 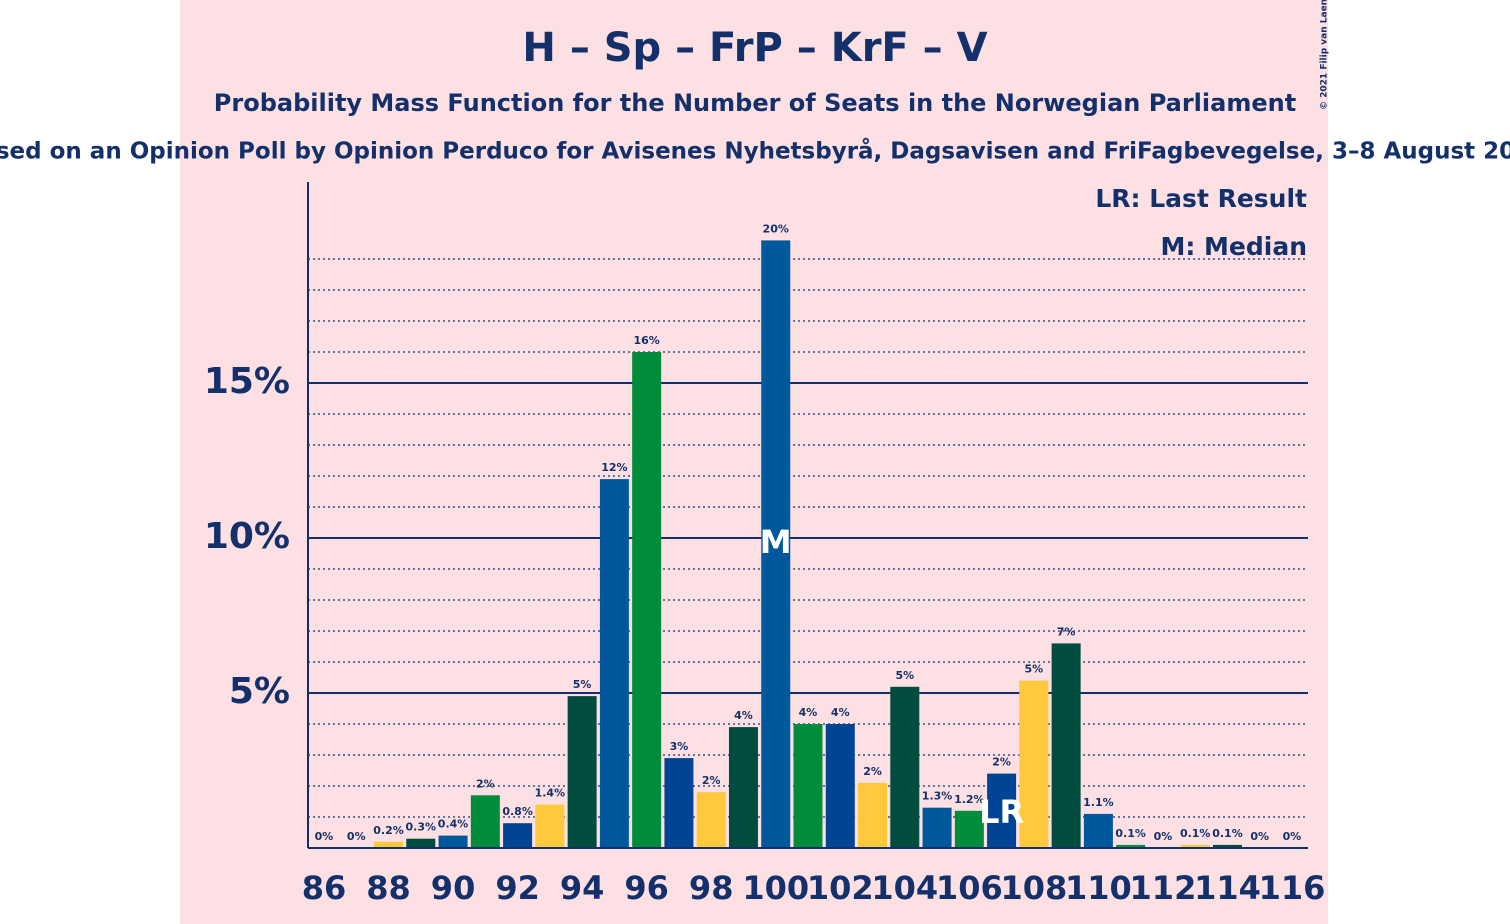 I want to click on copyright: © 2021 Filip van Laenen, so click(x=1325, y=55).